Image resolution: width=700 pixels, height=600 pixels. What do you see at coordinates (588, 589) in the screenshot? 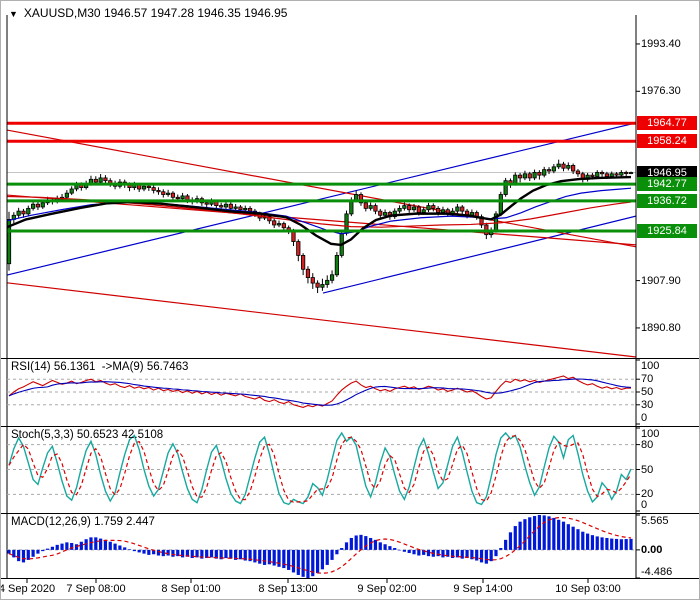
I see `date-label: 10 Sep 03:00` at bounding box center [588, 589].